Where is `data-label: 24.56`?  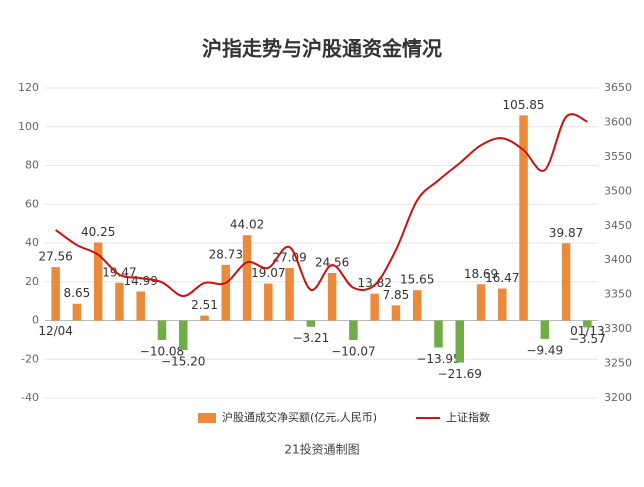
data-label: 24.56 is located at coordinates (332, 262).